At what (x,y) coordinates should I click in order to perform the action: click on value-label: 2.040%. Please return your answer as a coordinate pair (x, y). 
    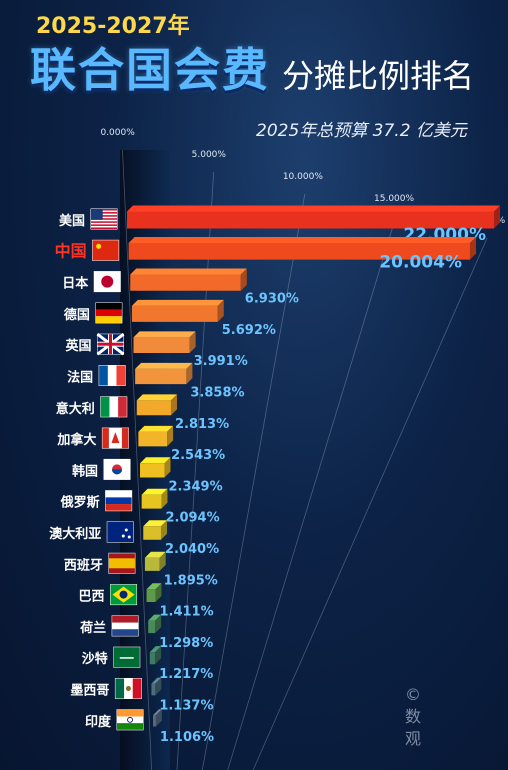
    Looking at the image, I should click on (192, 549).